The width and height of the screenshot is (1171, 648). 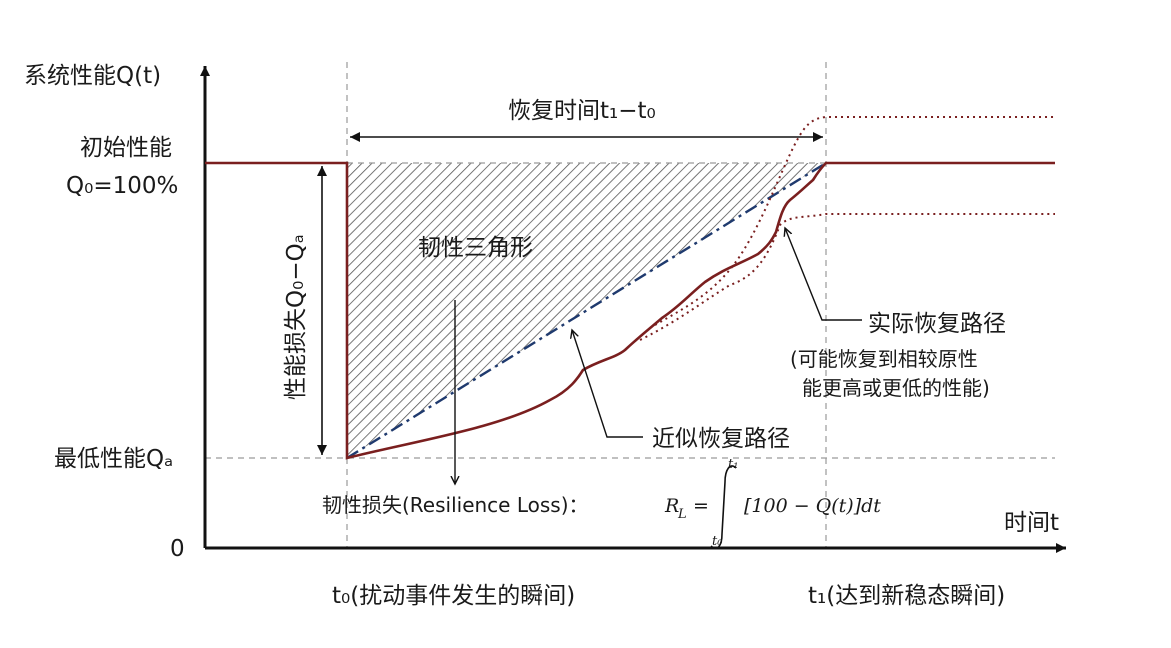 What do you see at coordinates (92, 76) in the screenshot?
I see `y-axis-label: 系统性能Q(t)` at bounding box center [92, 76].